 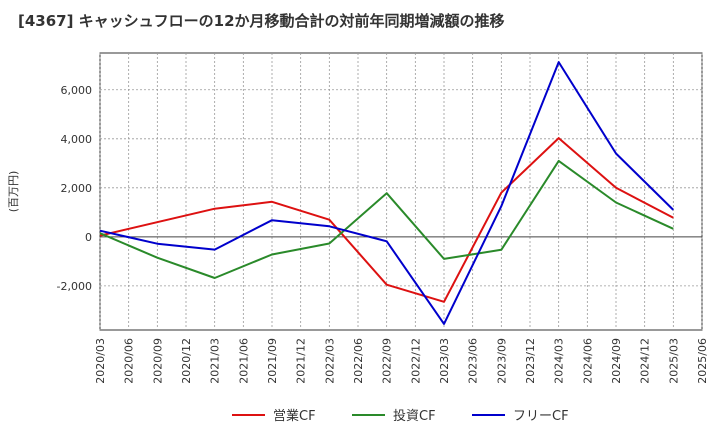 What do you see at coordinates (77, 90) in the screenshot?
I see `y-tick-label: 6,000` at bounding box center [77, 90].